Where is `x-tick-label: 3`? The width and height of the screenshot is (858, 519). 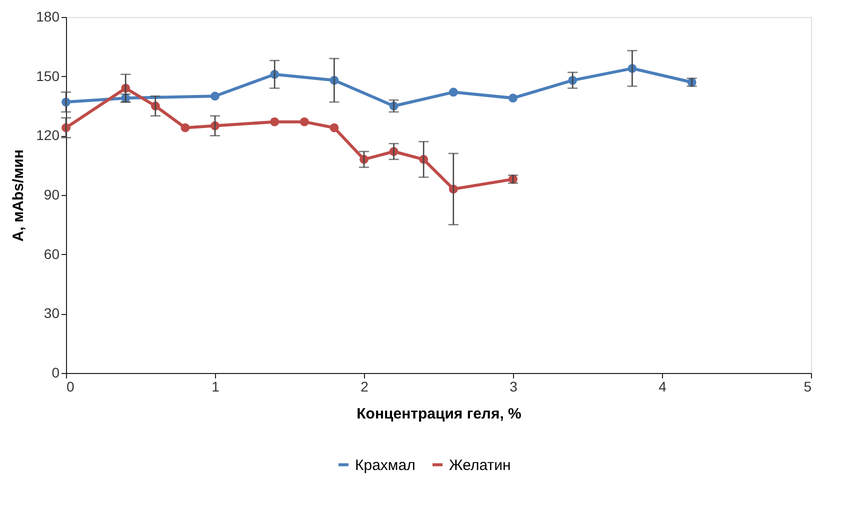
x-tick-label: 3 is located at coordinates (514, 386).